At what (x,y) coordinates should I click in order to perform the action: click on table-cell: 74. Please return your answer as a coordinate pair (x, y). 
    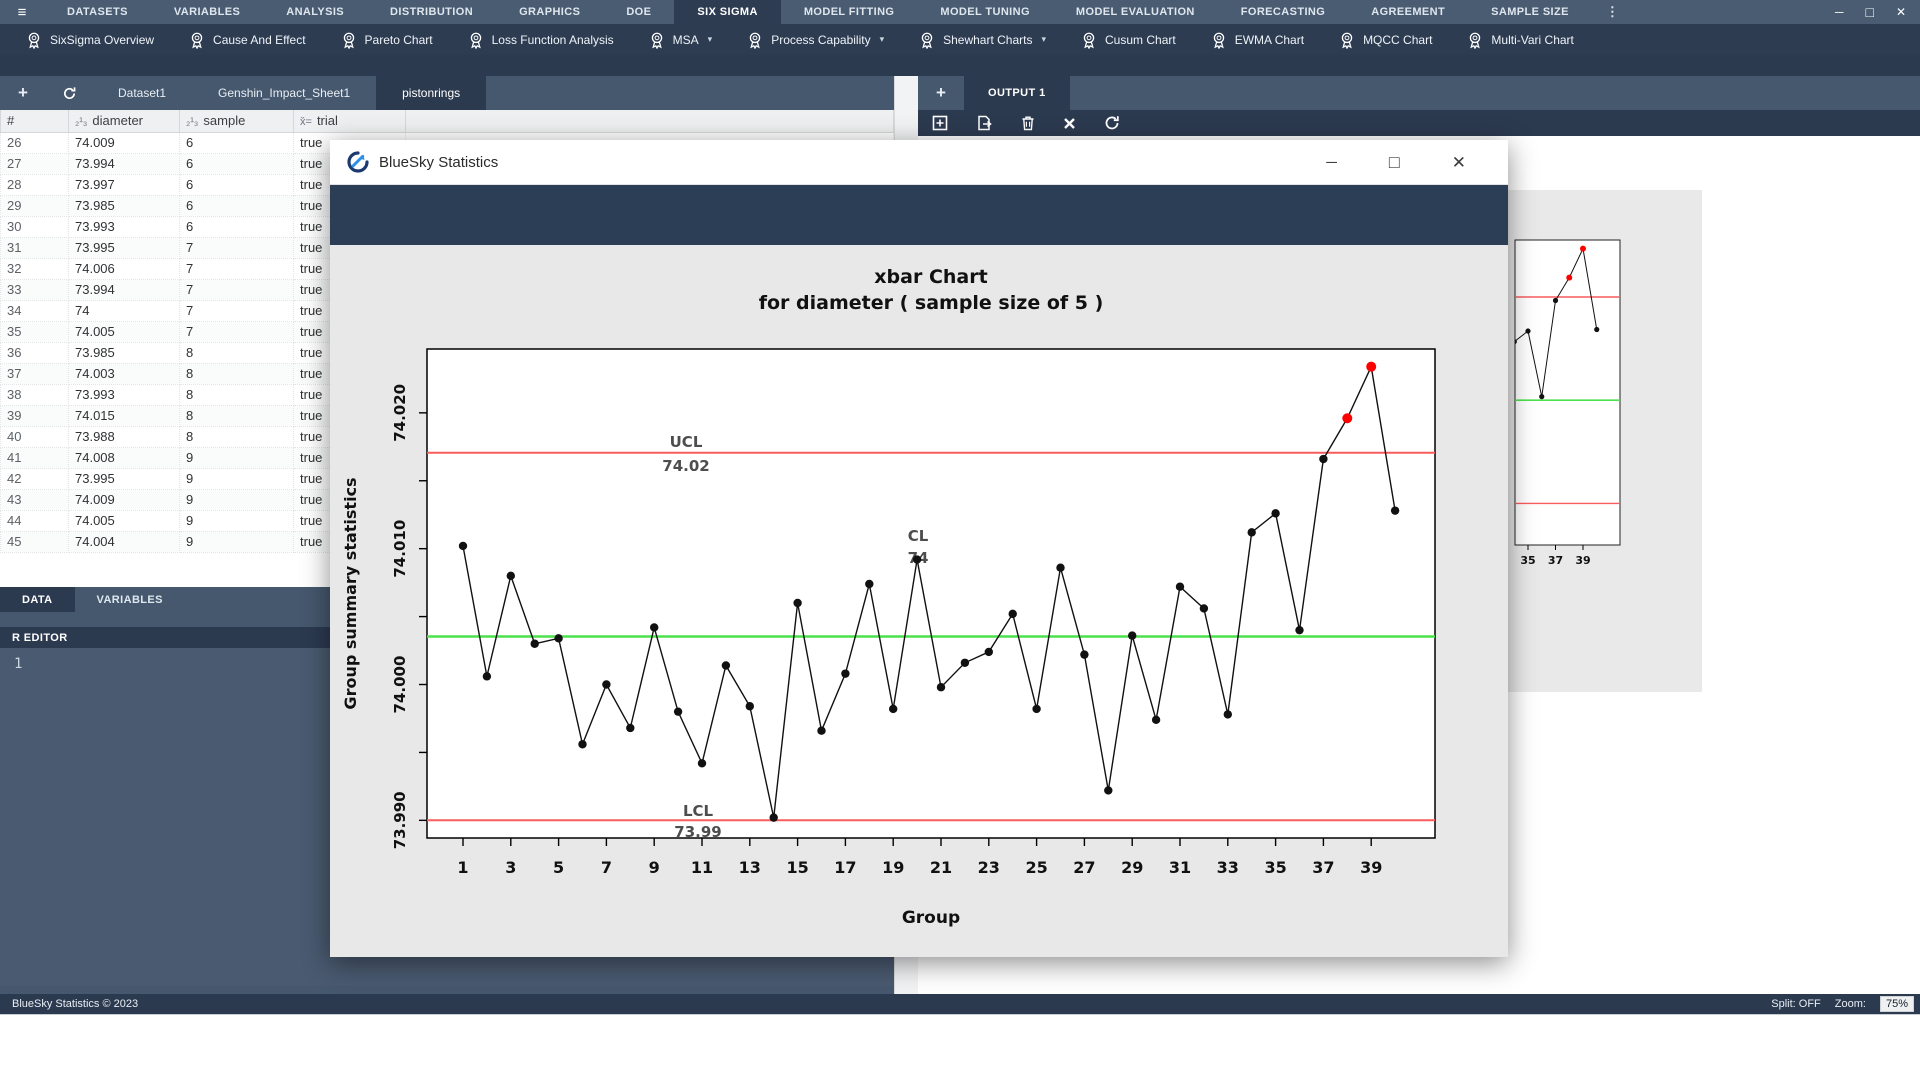
    Looking at the image, I should click on (124, 311).